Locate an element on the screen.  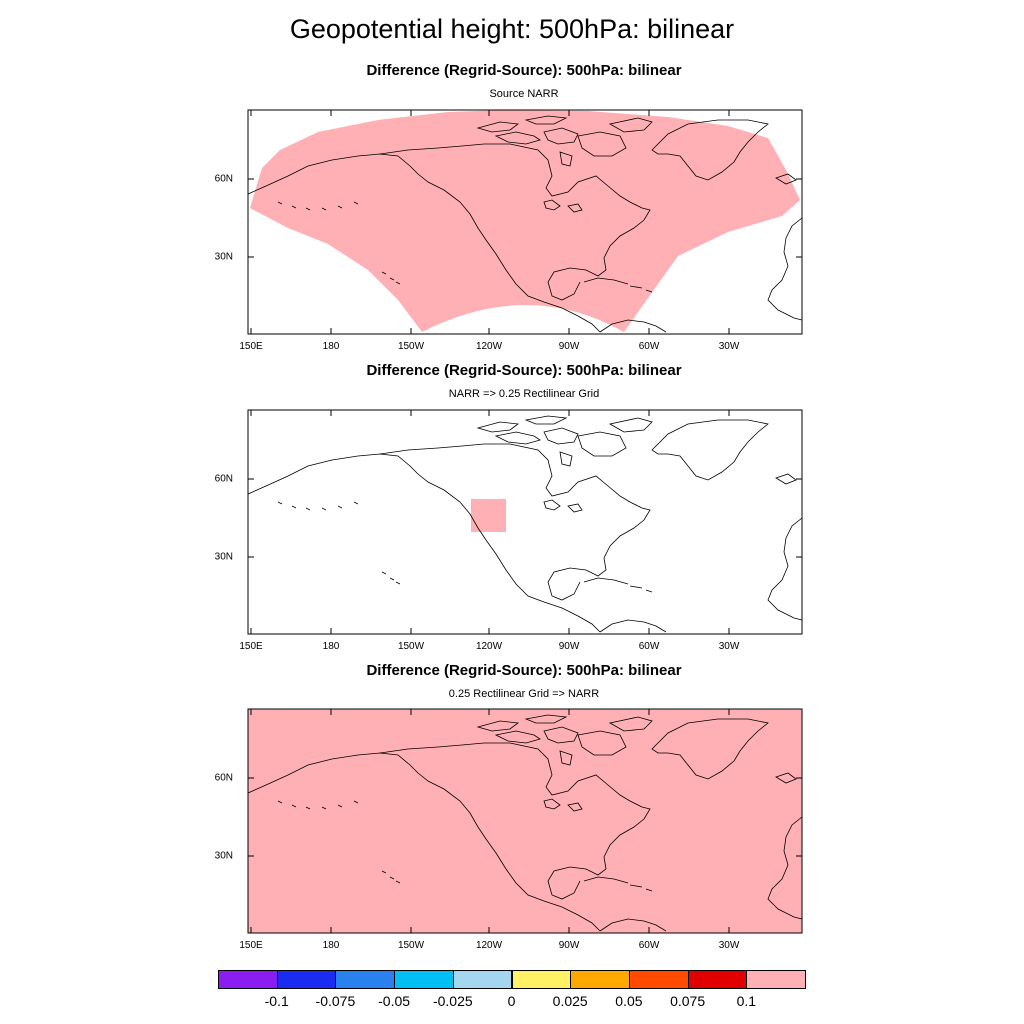
colorbar-label: -0.075 is located at coordinates (335, 1001).